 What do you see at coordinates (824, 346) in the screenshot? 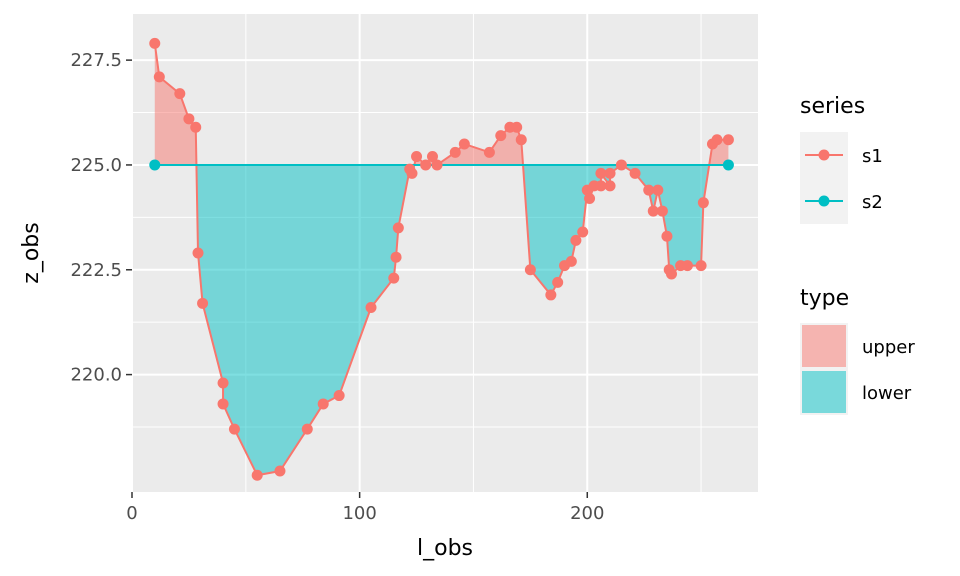
I see `legend-key-fill-upper` at bounding box center [824, 346].